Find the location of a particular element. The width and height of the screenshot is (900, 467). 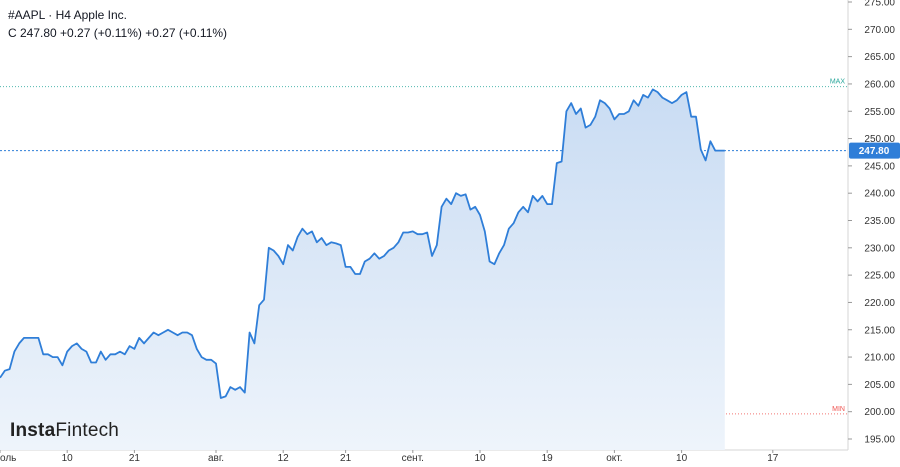

logo-text-insta: Insta is located at coordinates (33, 430).